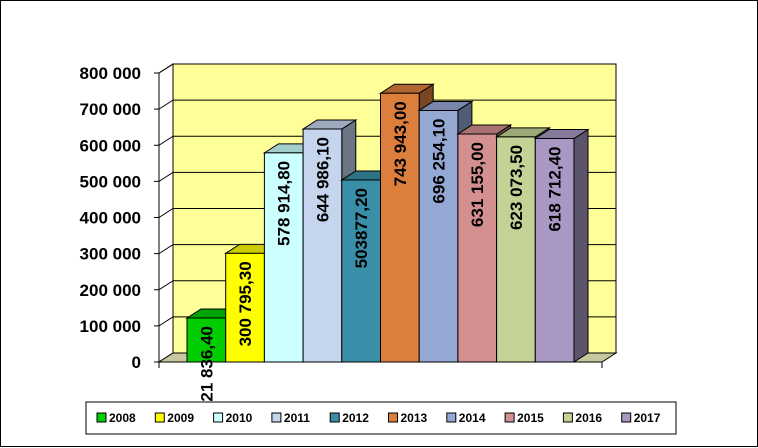 The height and width of the screenshot is (448, 758). Describe the element at coordinates (136, 362) in the screenshot. I see `y-tick-label: 0` at that location.